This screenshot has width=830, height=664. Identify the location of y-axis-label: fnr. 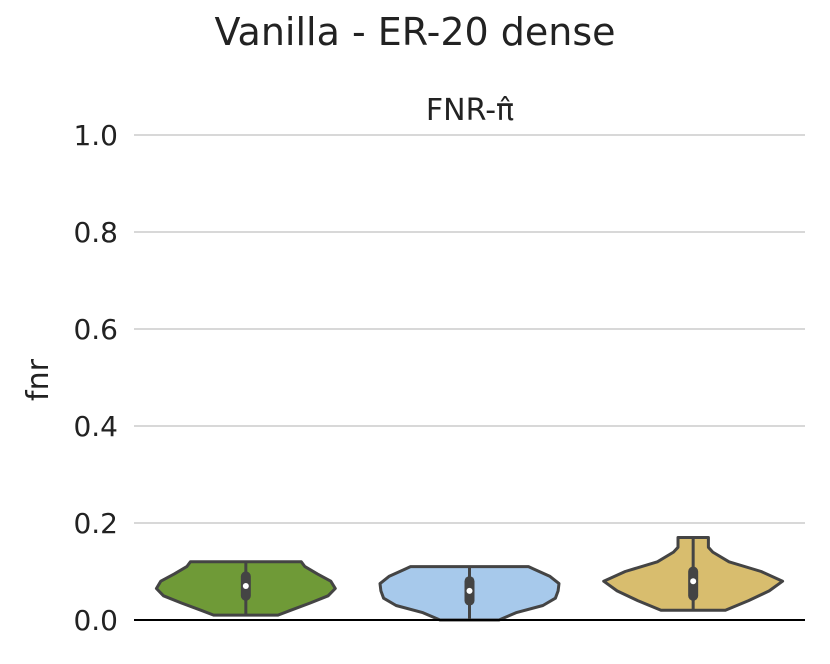
(38, 379).